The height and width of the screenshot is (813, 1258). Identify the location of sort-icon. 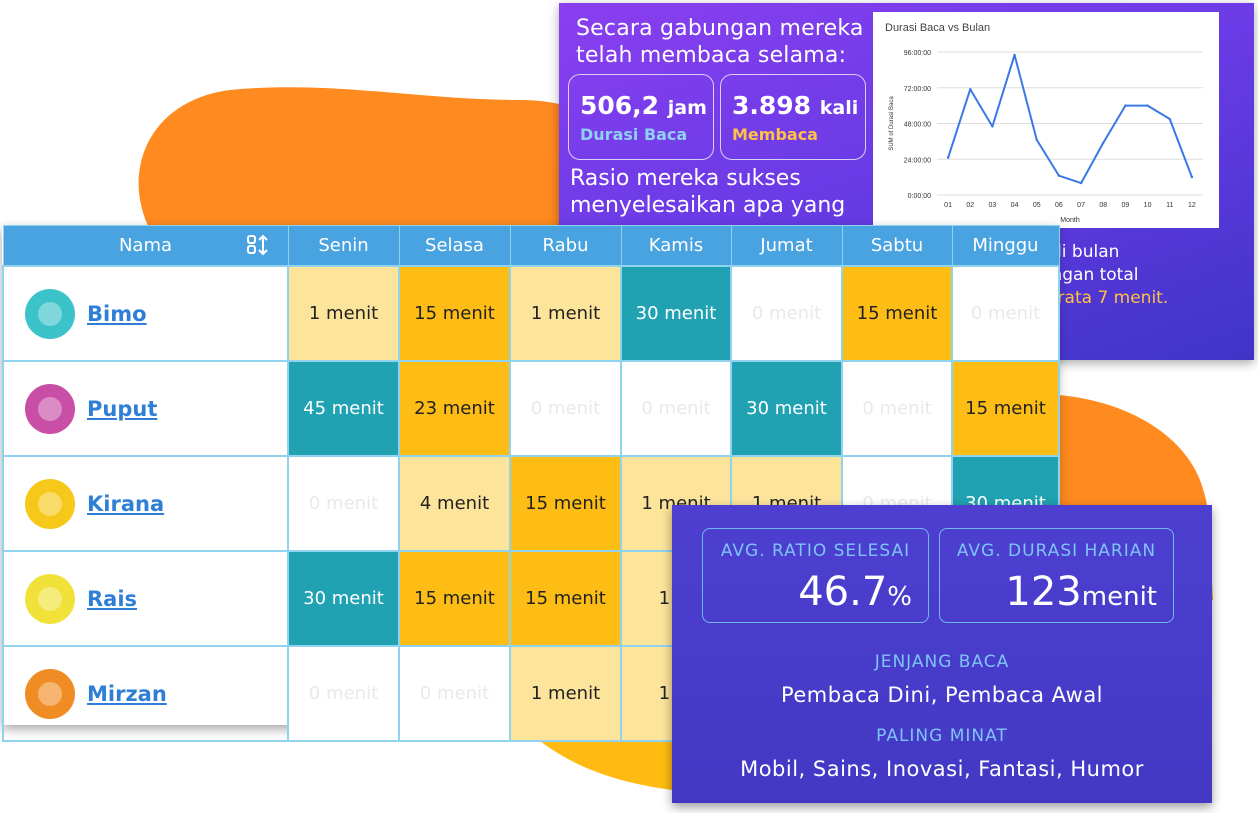
(258, 245).